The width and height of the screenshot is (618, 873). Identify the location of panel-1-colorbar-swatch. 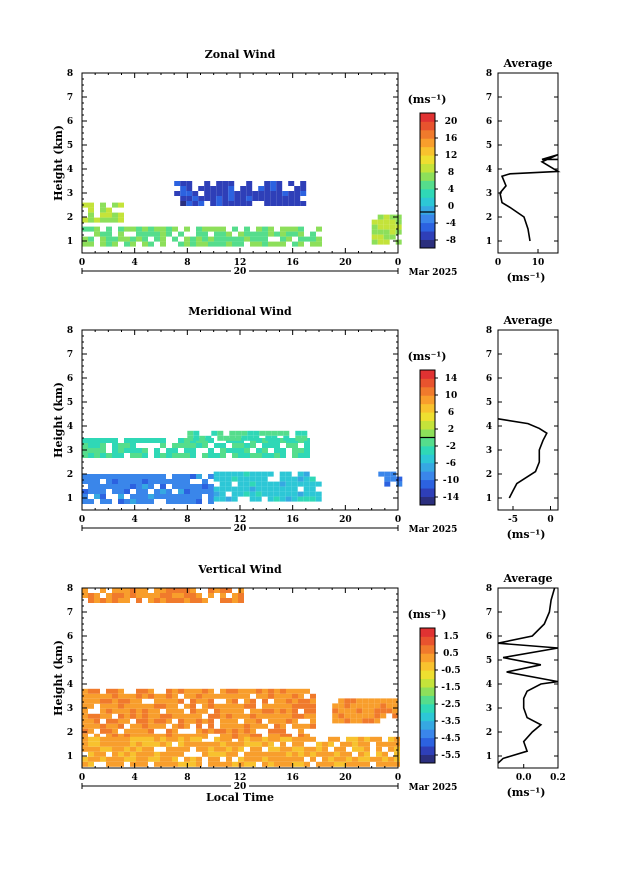
(427, 134).